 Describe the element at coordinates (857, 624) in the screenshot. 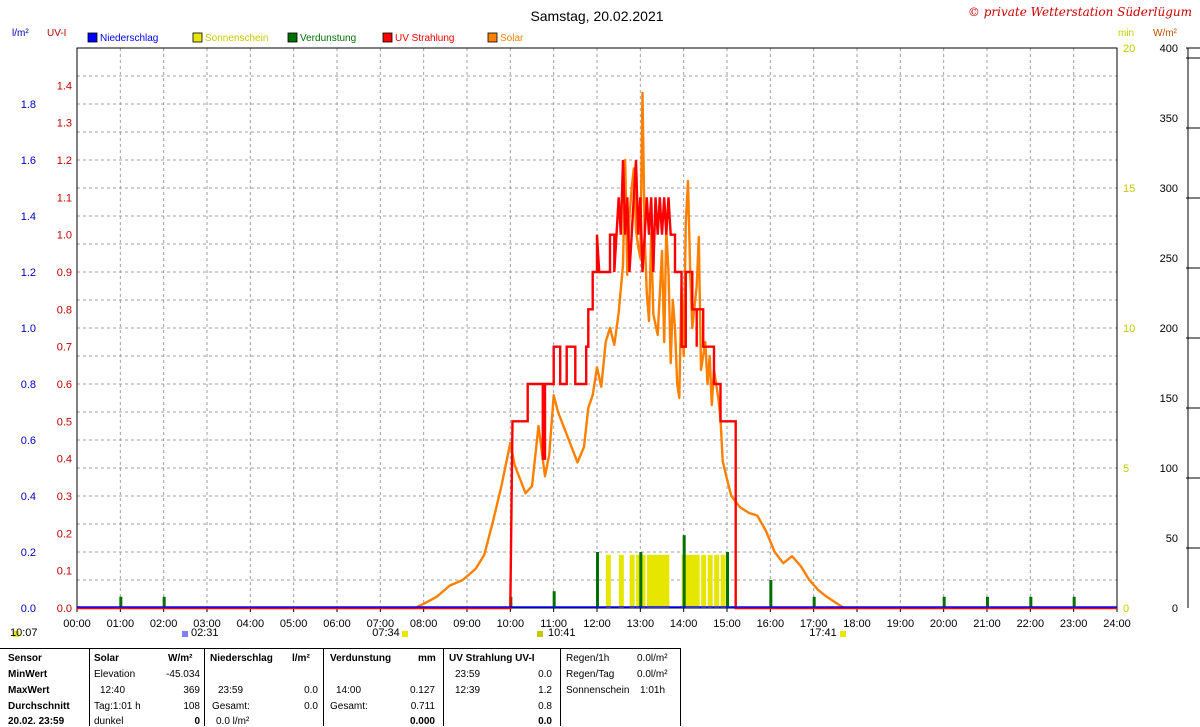

I see `x-tick-label: 18:00` at that location.